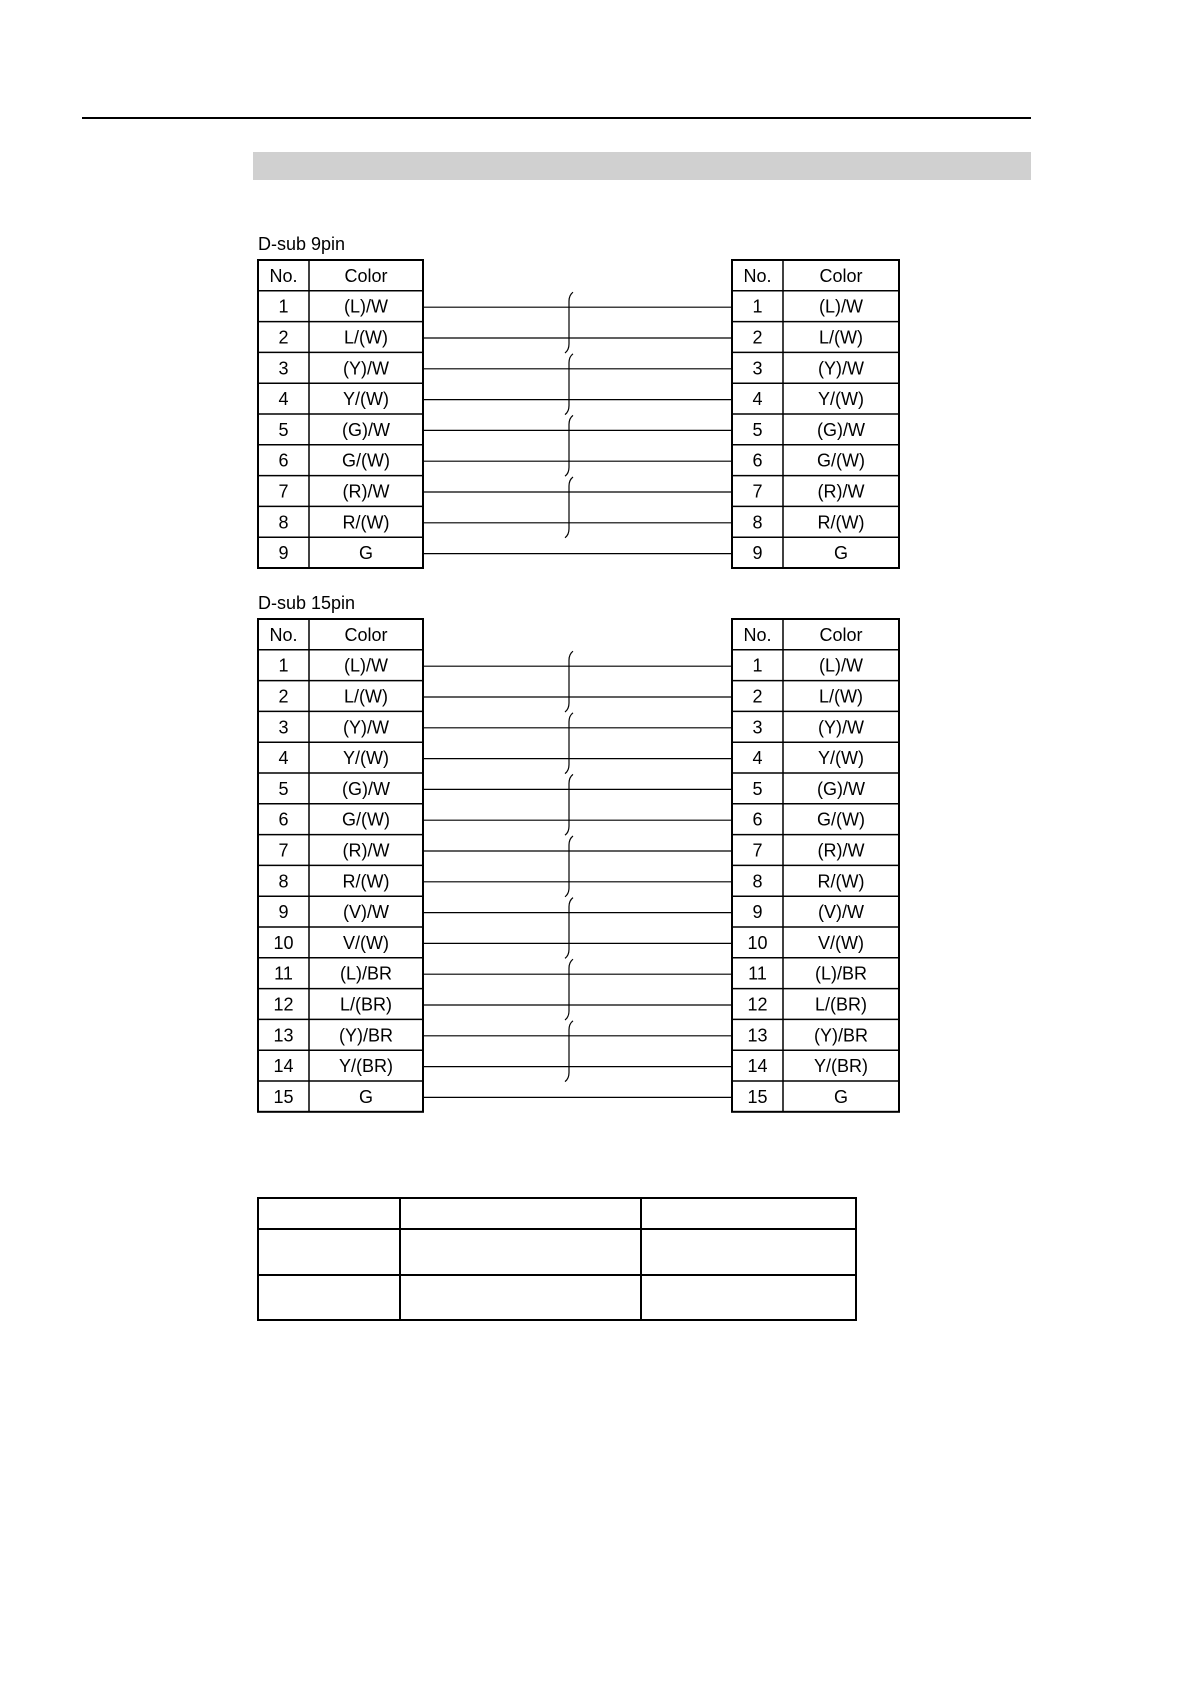 The image size is (1191, 1684). Describe the element at coordinates (841, 1035) in the screenshot. I see `wire-color: (Y)/BR` at that location.